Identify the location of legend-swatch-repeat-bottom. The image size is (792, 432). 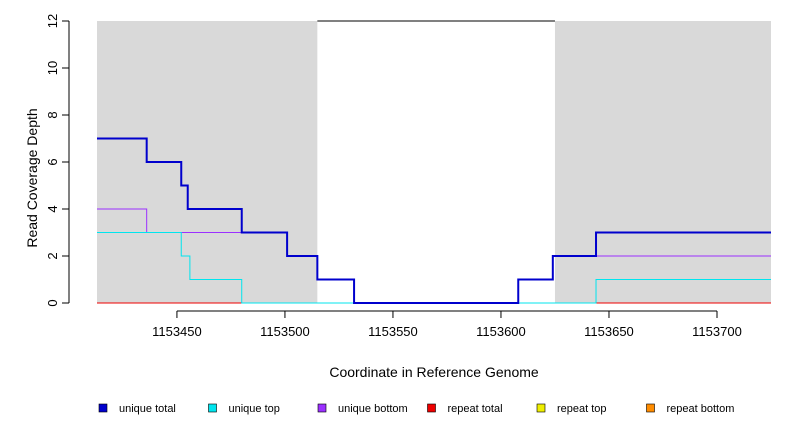
(650, 408).